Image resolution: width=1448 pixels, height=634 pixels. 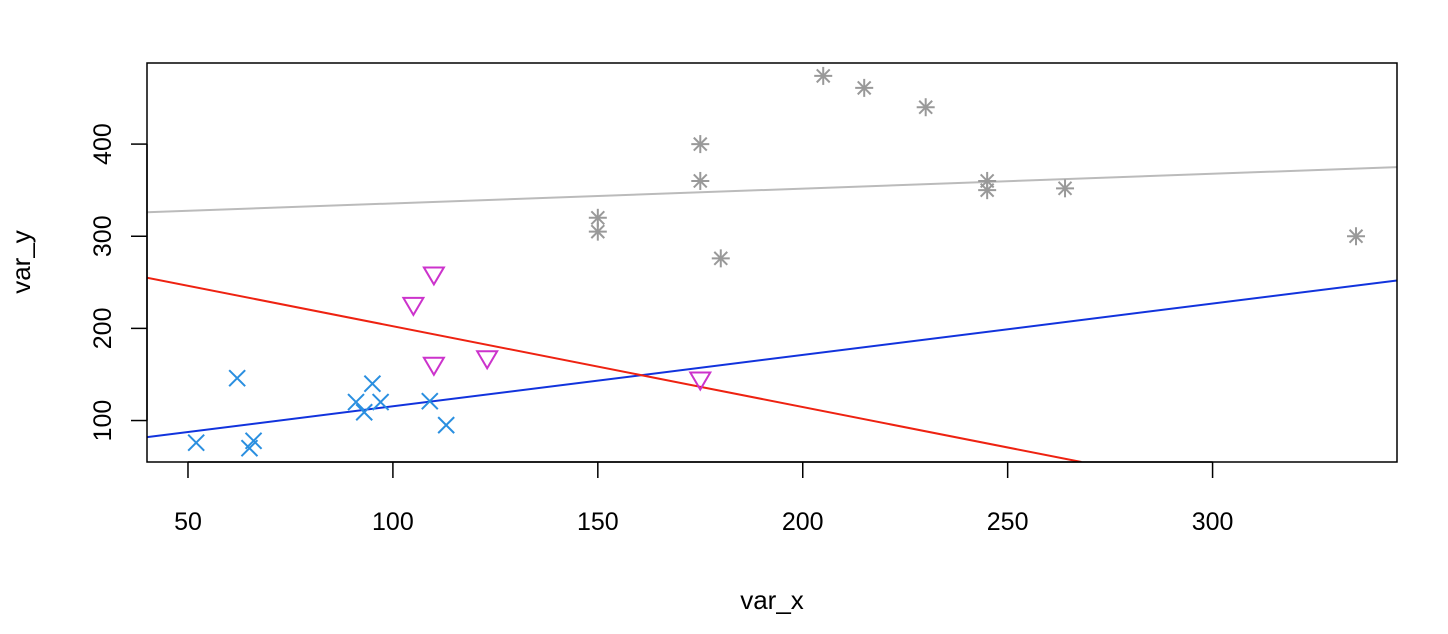 What do you see at coordinates (188, 522) in the screenshot?
I see `x-tick-label: 50` at bounding box center [188, 522].